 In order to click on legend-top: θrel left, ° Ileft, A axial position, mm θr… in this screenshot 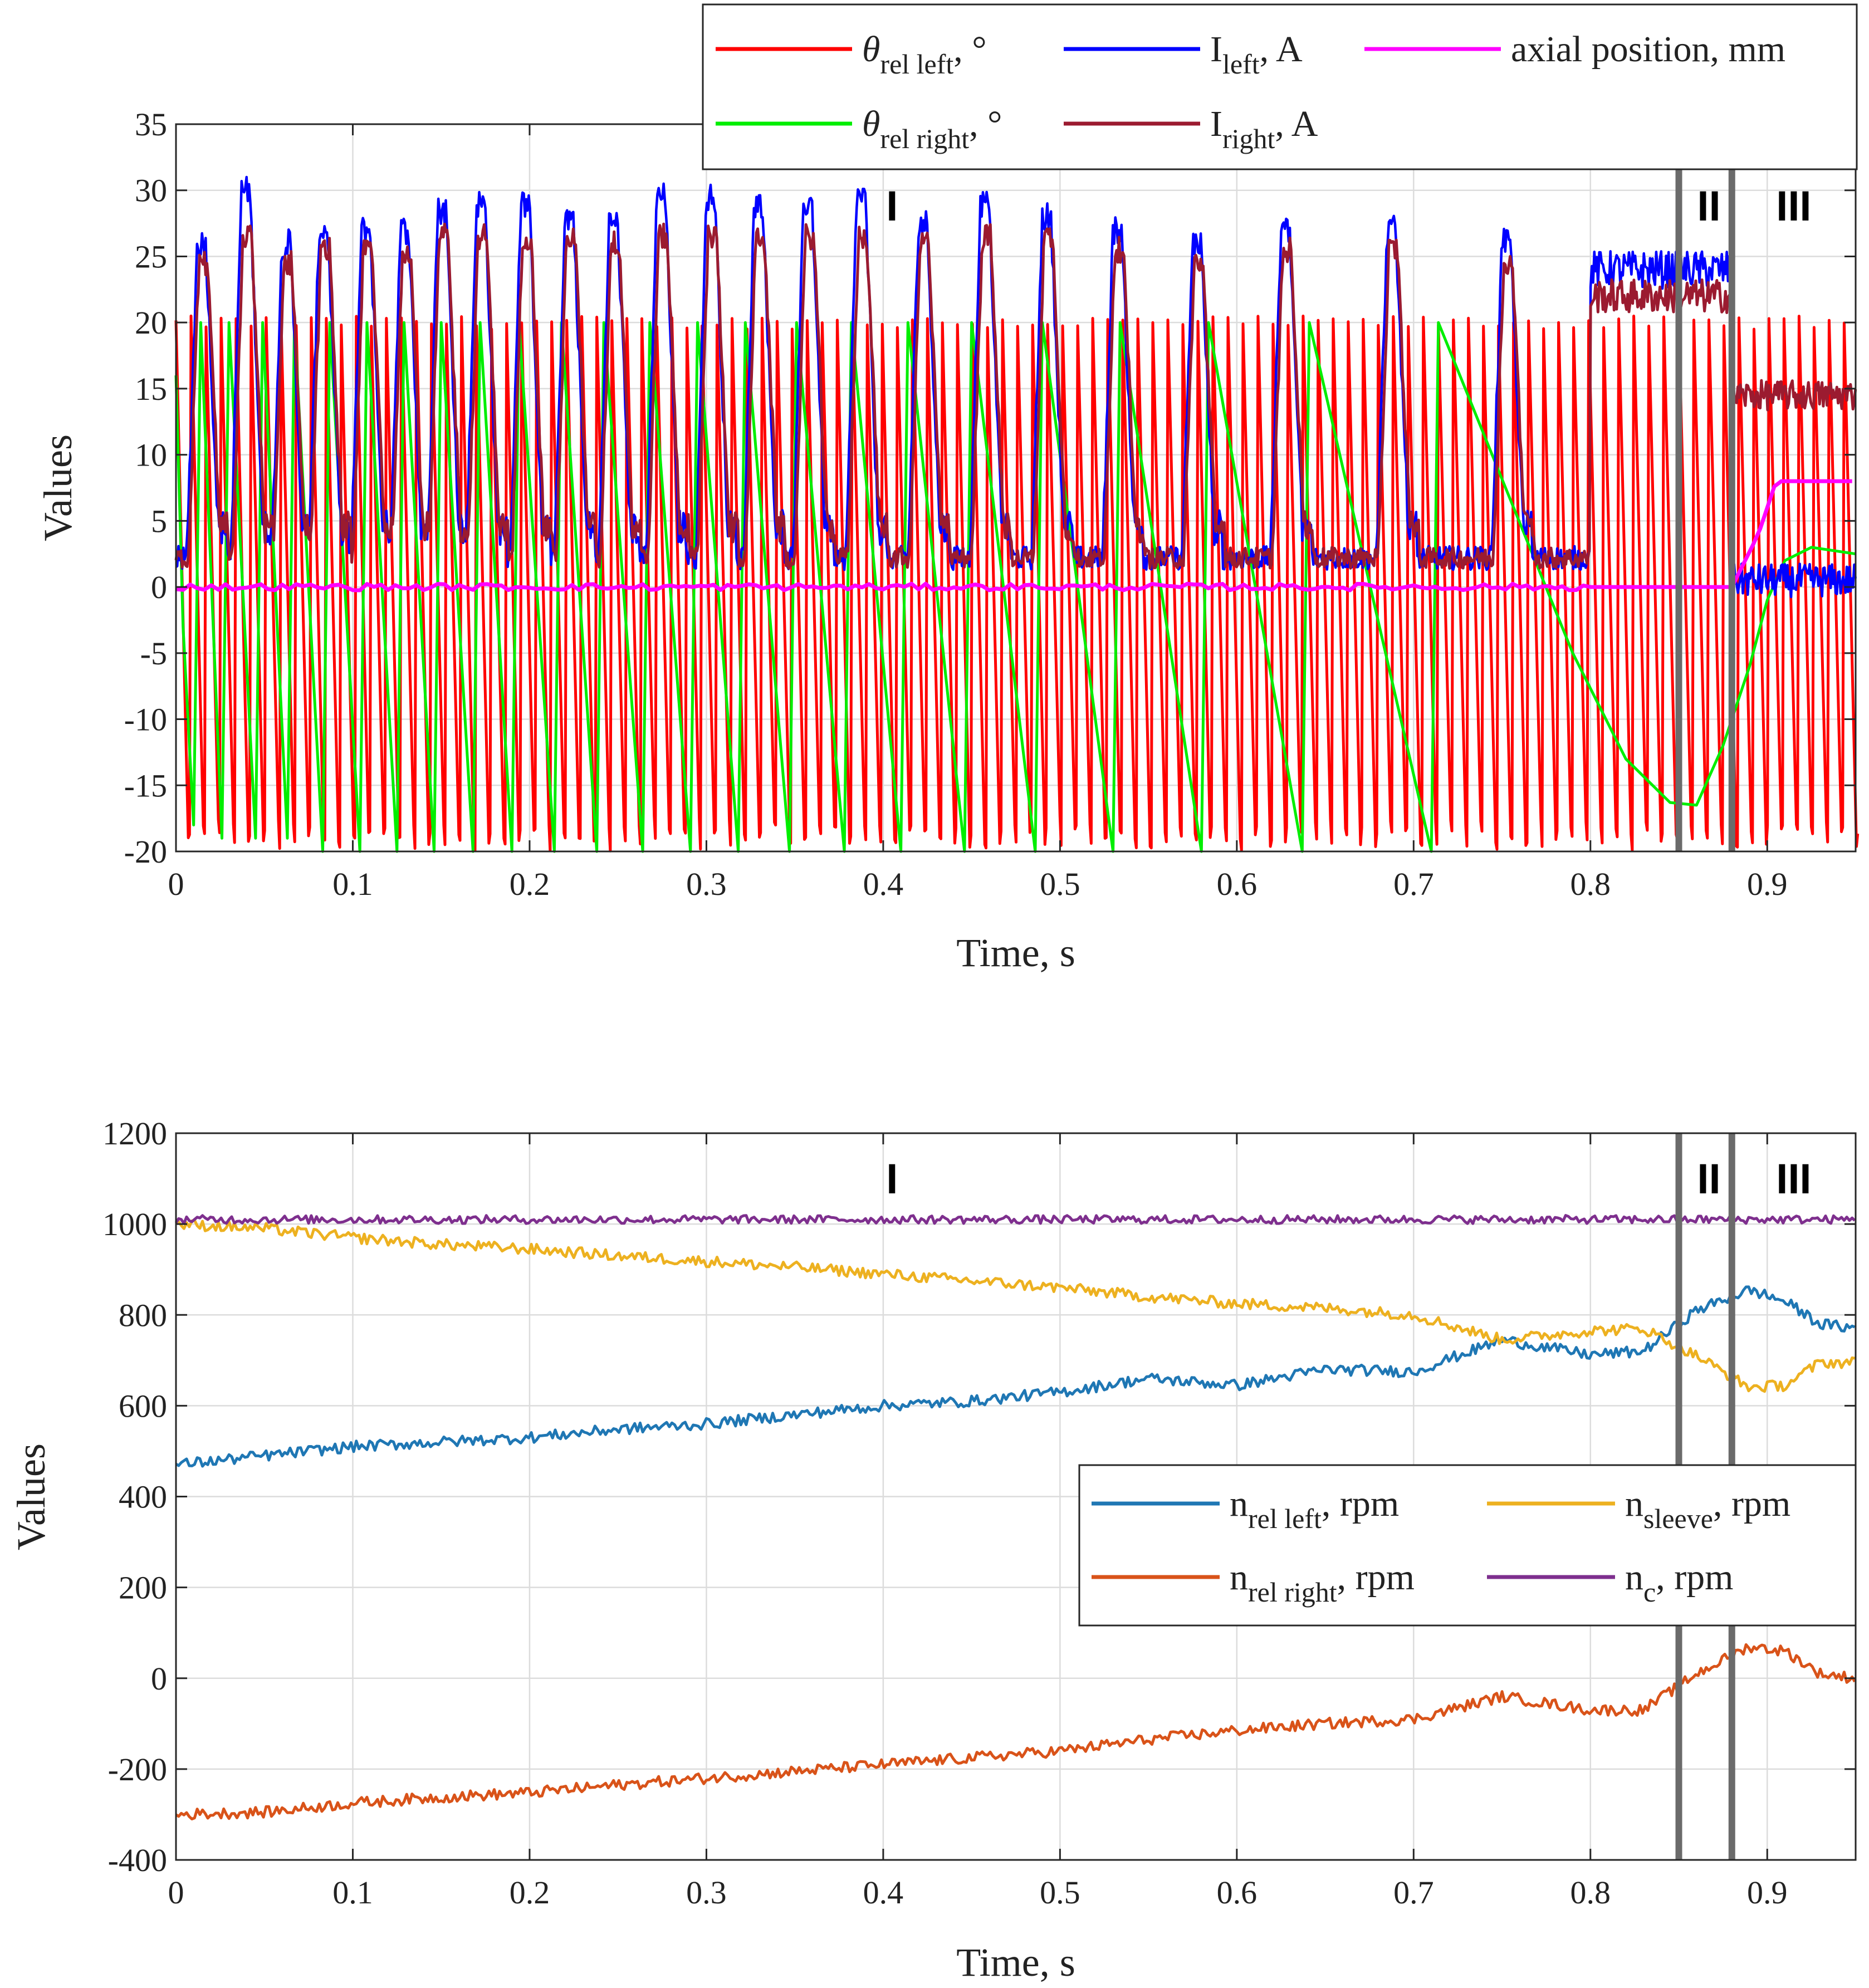, I will do `click(1280, 87)`.